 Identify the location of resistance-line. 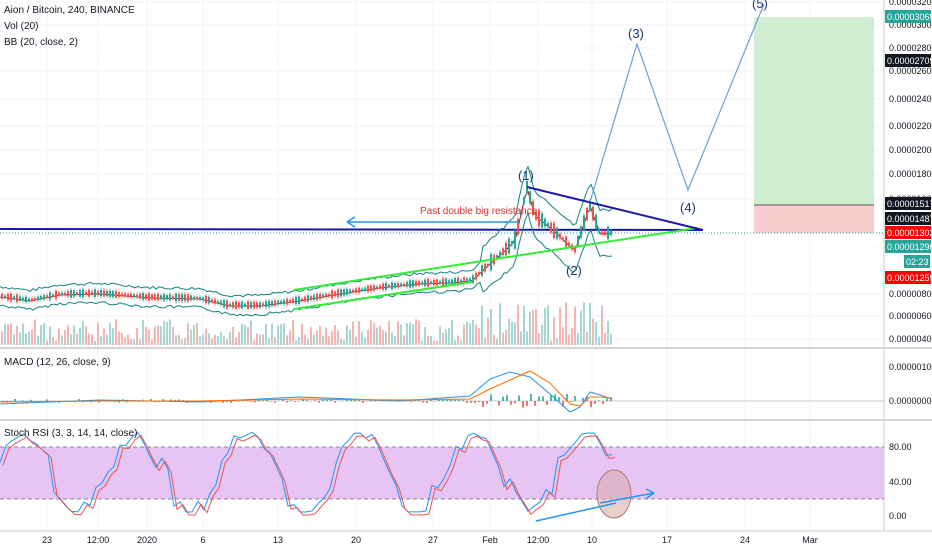
(352, 229).